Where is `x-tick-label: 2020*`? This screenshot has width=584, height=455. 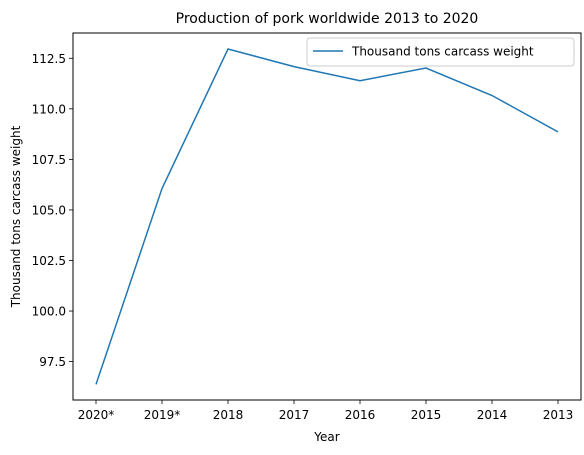
x-tick-label: 2020* is located at coordinates (96, 415).